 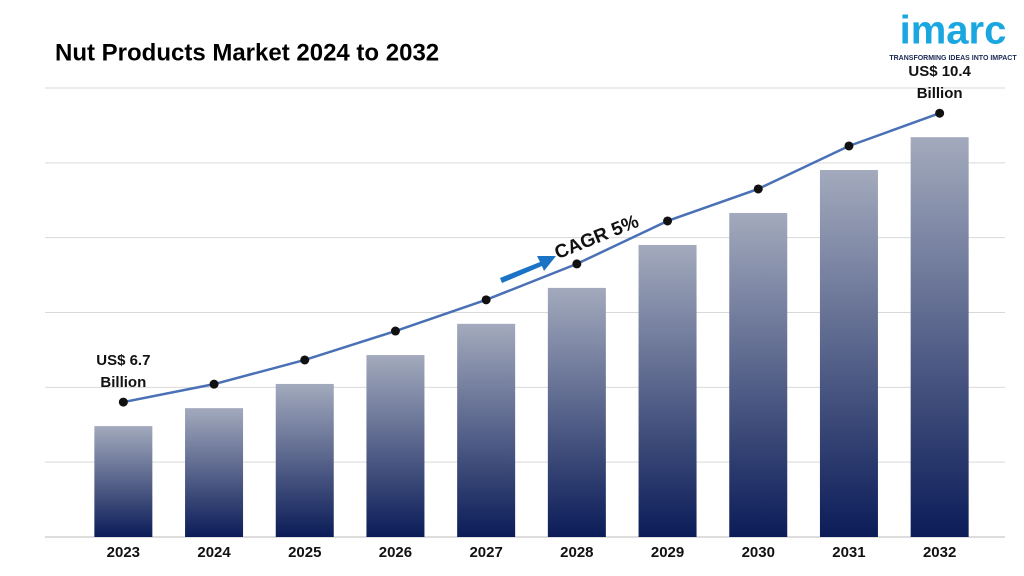 What do you see at coordinates (528, 269) in the screenshot?
I see `cagr-arrow` at bounding box center [528, 269].